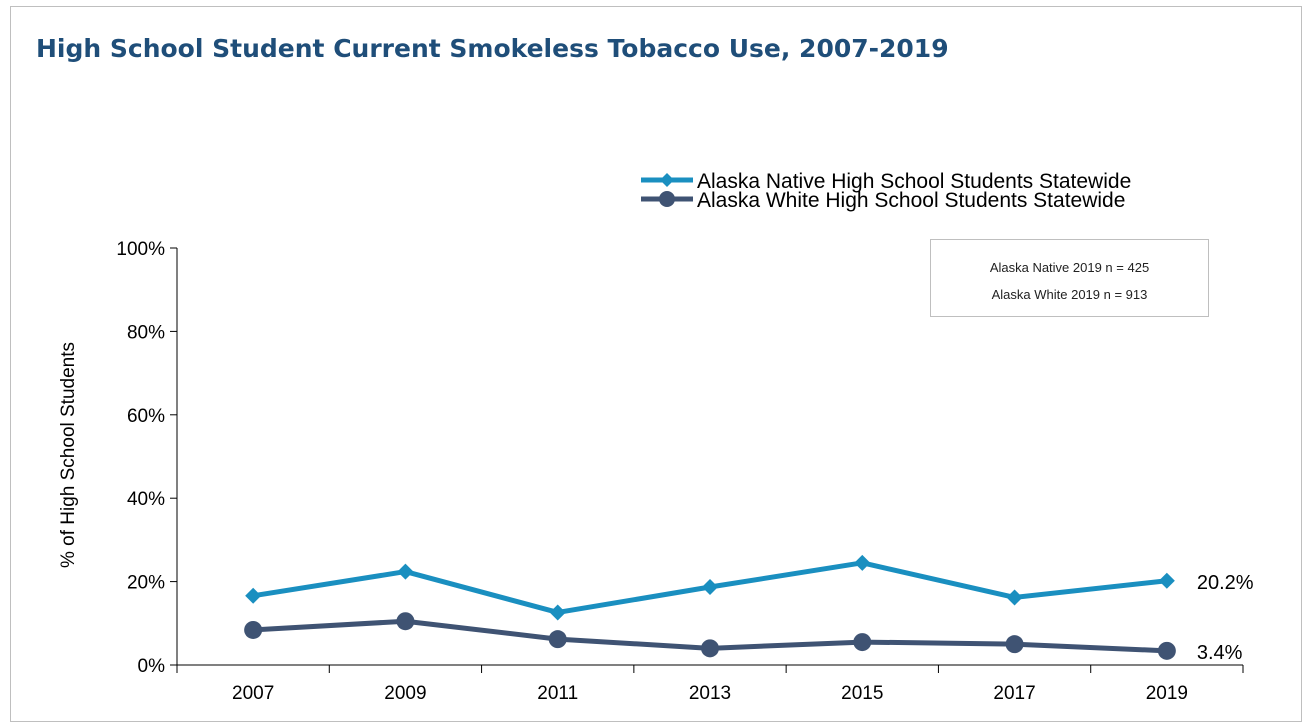  I want to click on x-tick-label: 2007, so click(253, 693).